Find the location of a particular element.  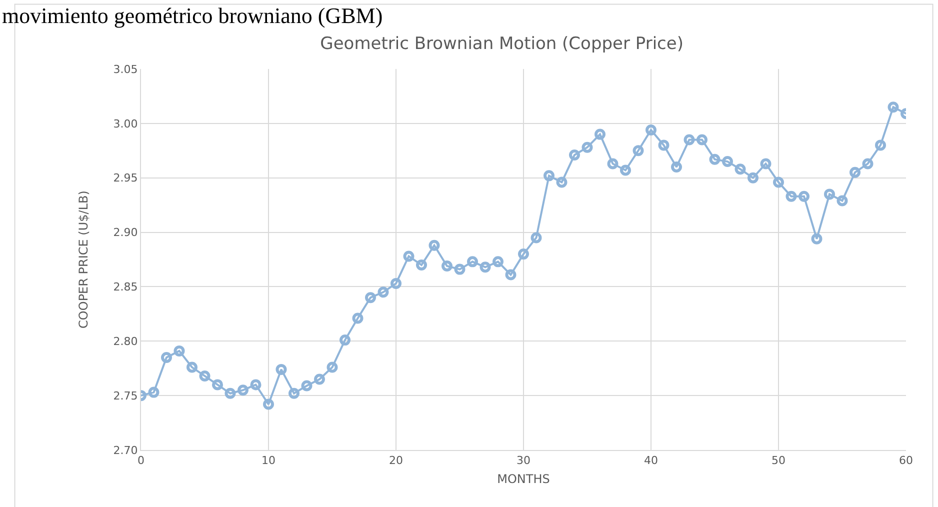

chart-title: Geometric Brownian Motion (Copper Price) is located at coordinates (502, 44).